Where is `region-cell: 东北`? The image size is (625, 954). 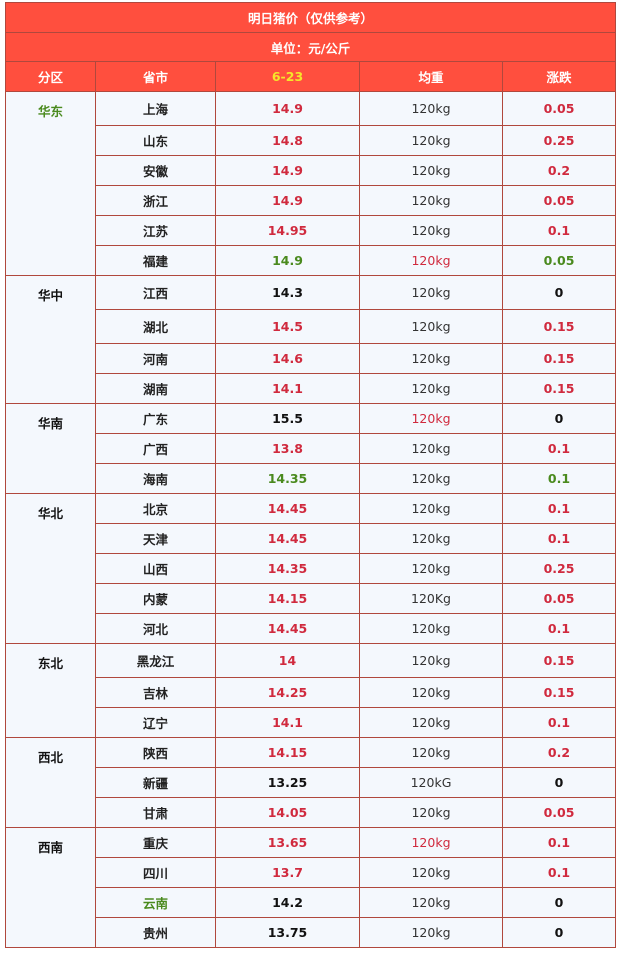
region-cell: 东北 is located at coordinates (50, 690).